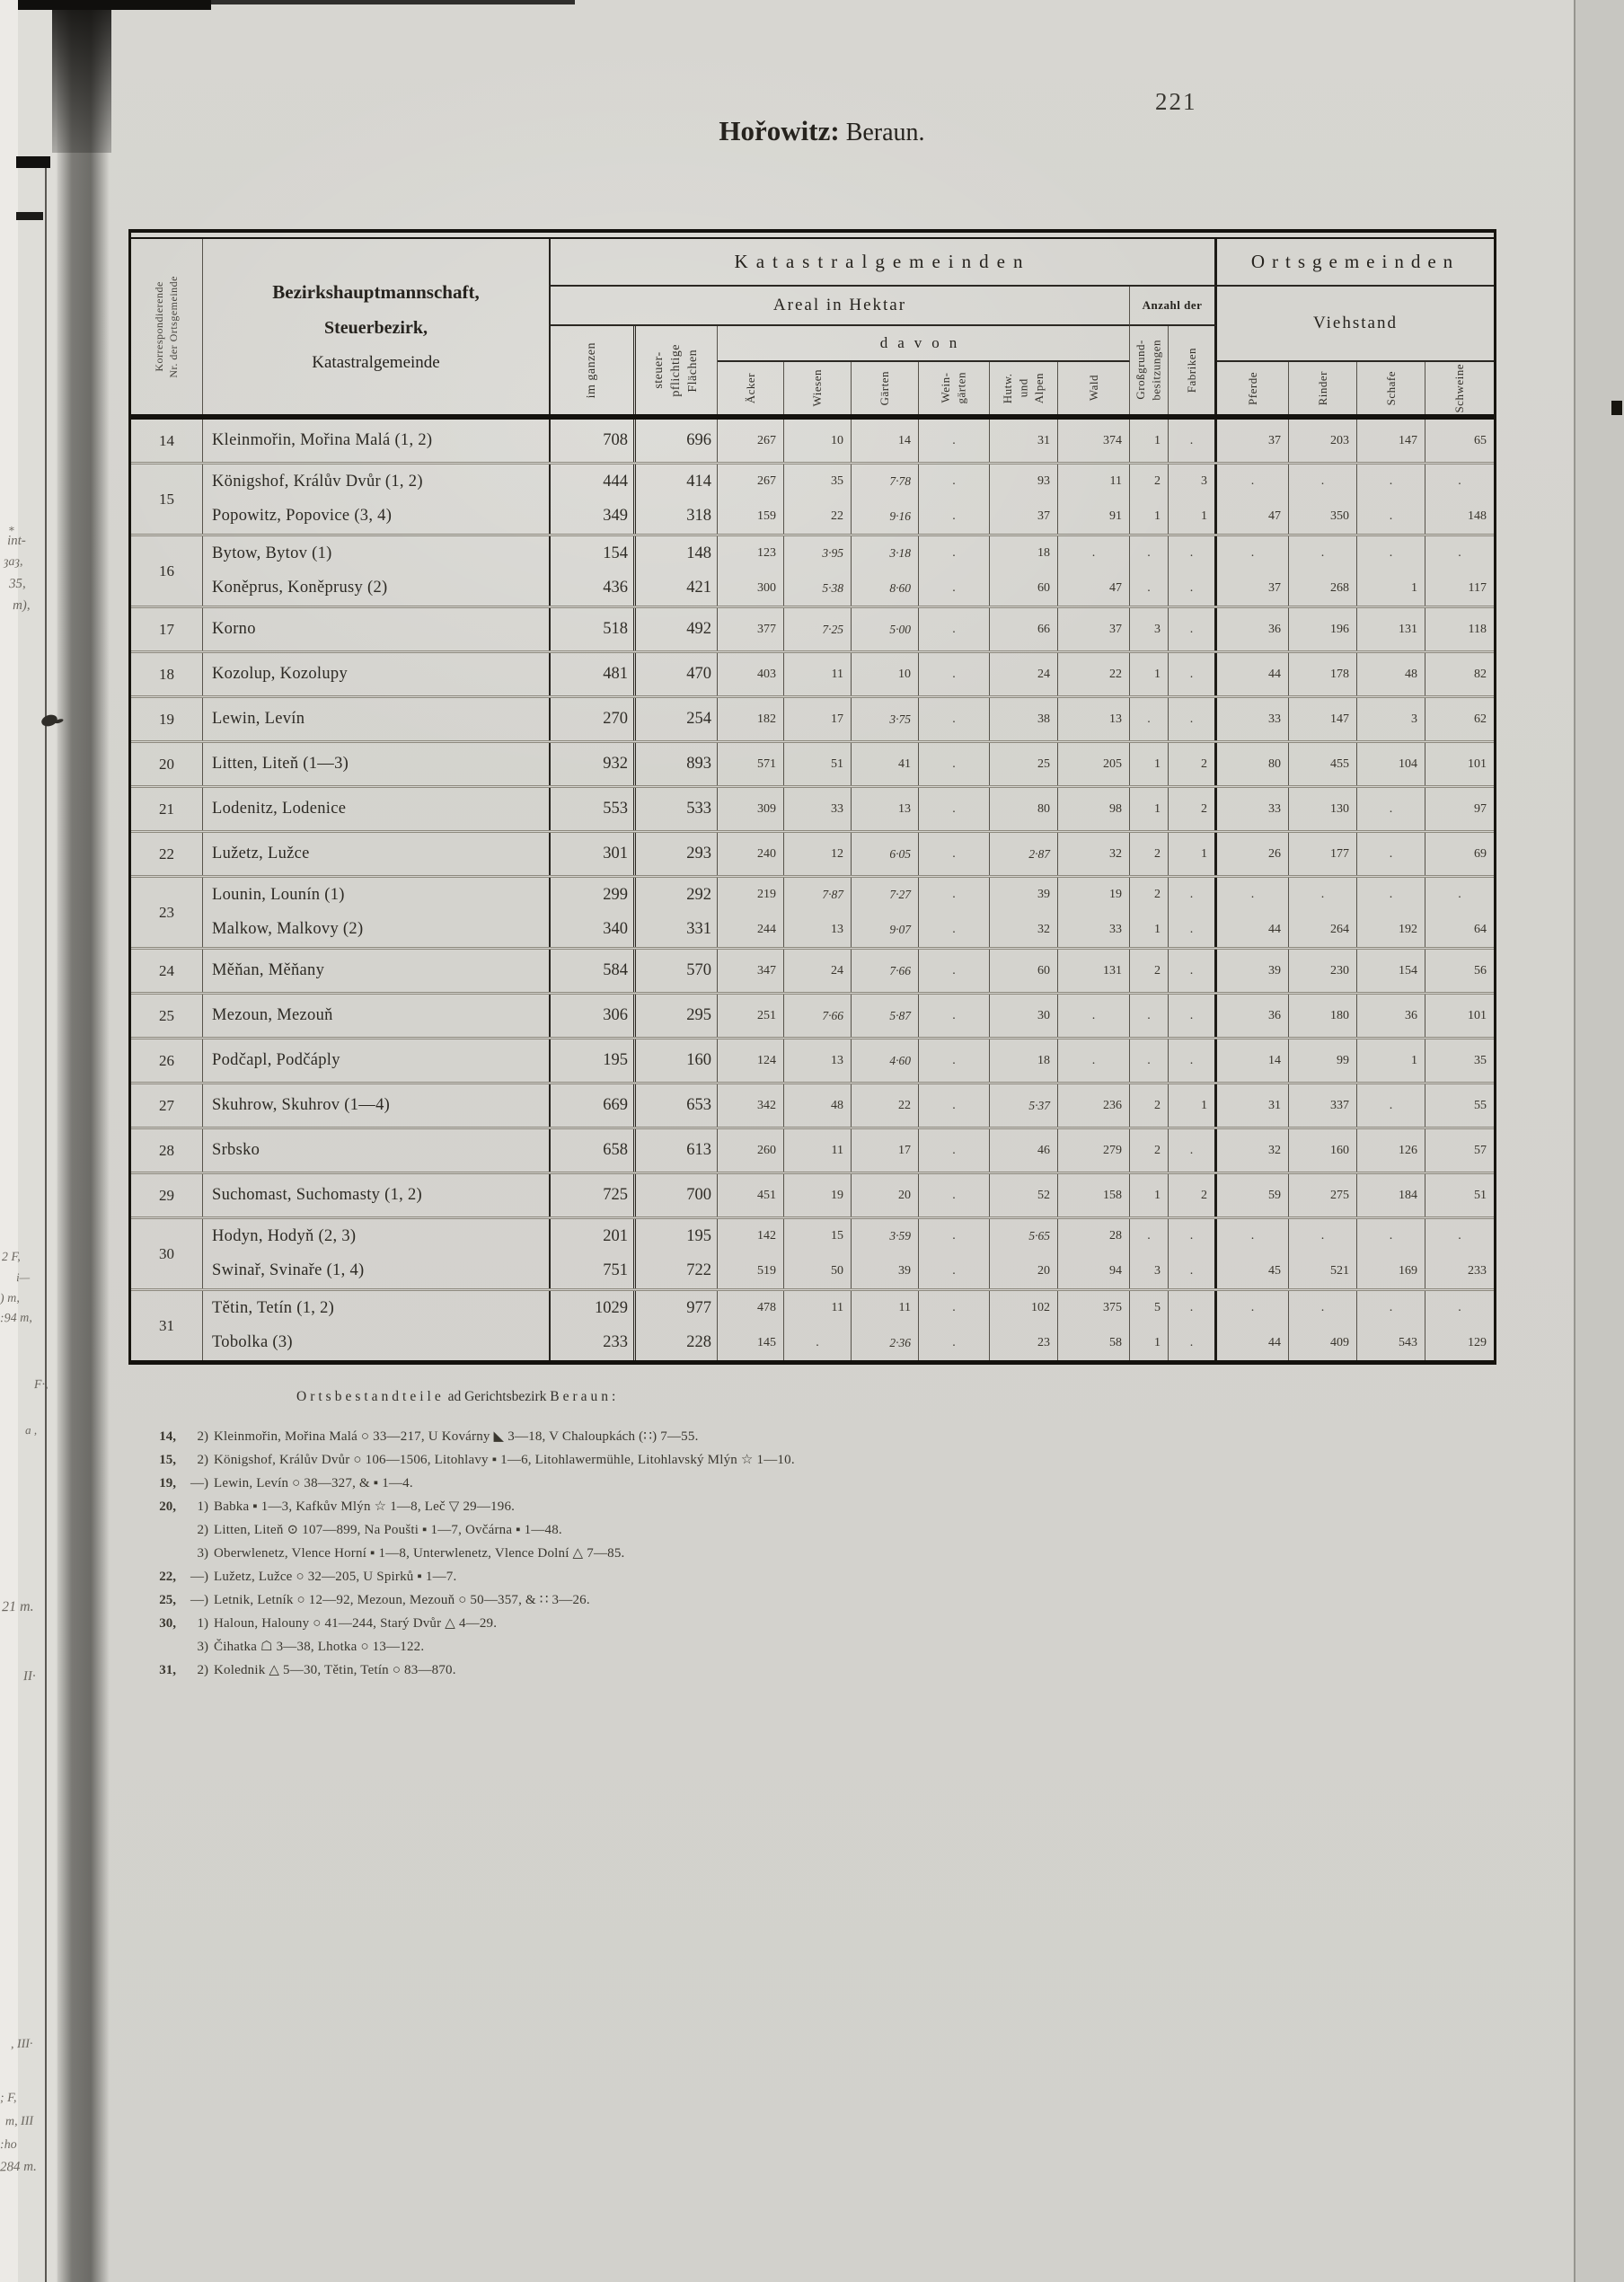 Image resolution: width=1624 pixels, height=2282 pixels. Describe the element at coordinates (203, 1623) in the screenshot. I see `footnote-sub-number: 1)` at that location.